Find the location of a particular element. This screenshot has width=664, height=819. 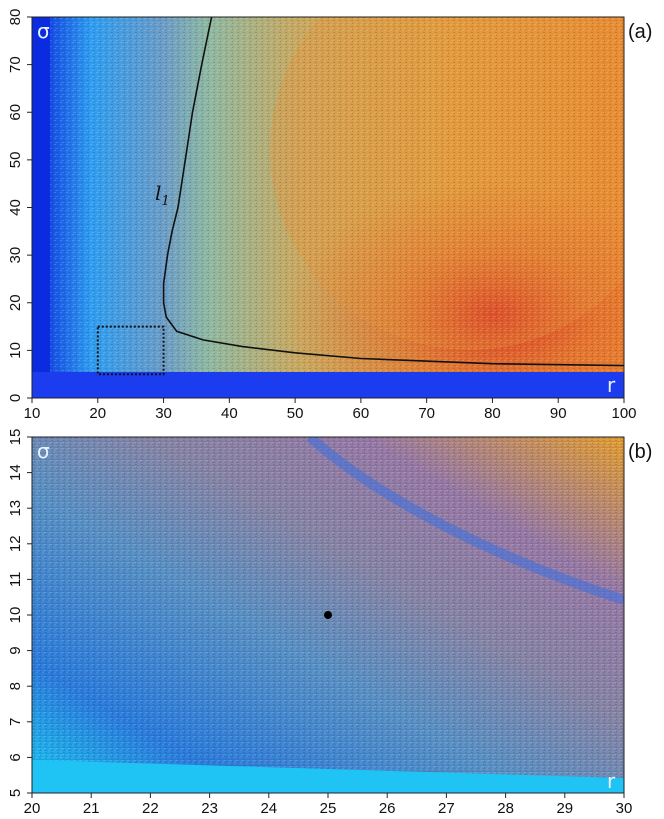

panel-a-x-tick-label: 20 is located at coordinates (97, 413).